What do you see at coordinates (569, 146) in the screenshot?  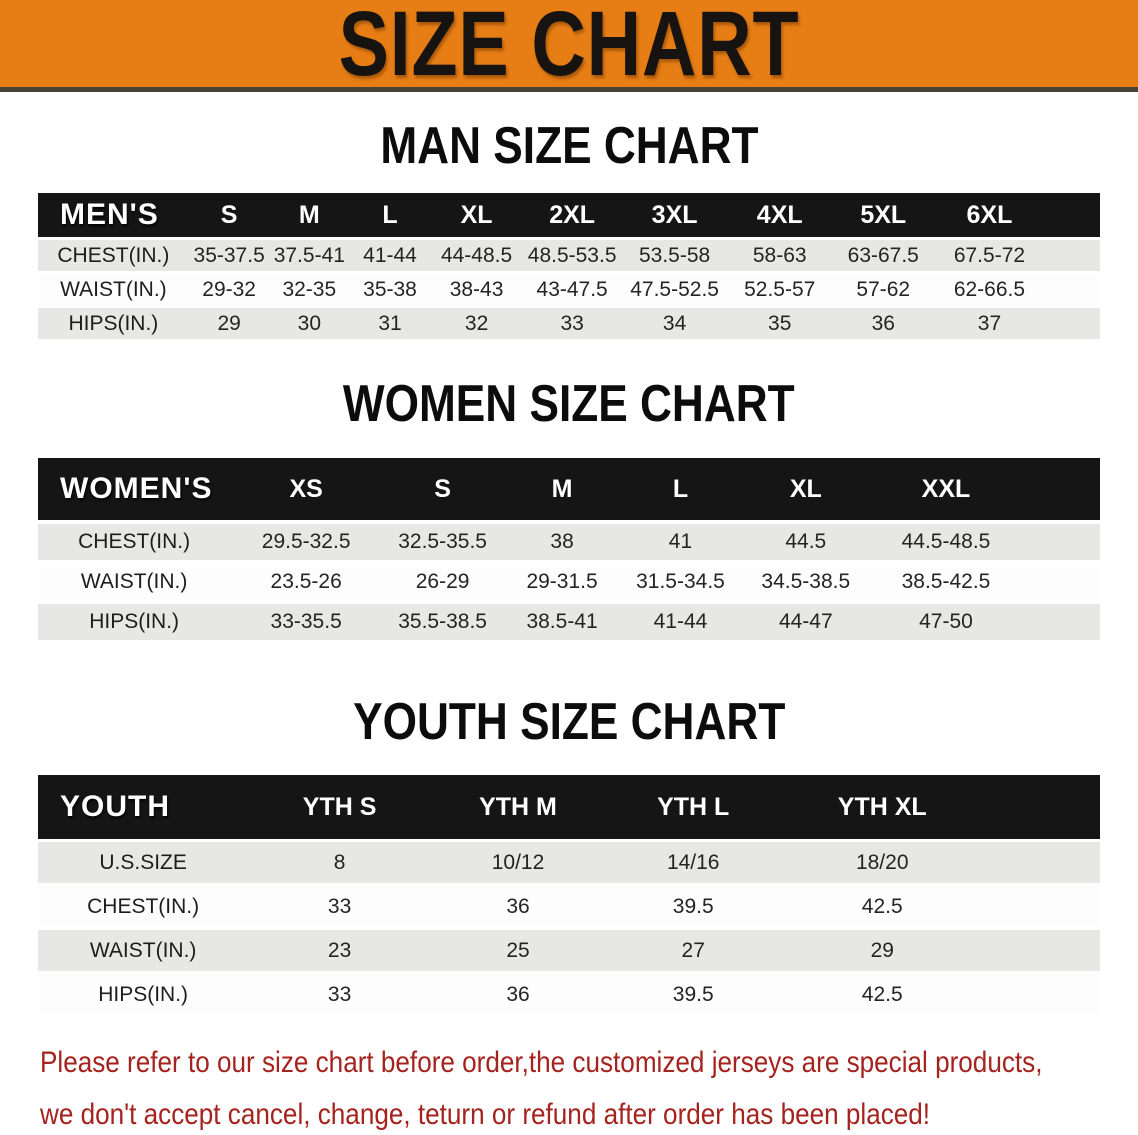 I see `men-section-title-text: MAN SIZE CHART` at bounding box center [569, 146].